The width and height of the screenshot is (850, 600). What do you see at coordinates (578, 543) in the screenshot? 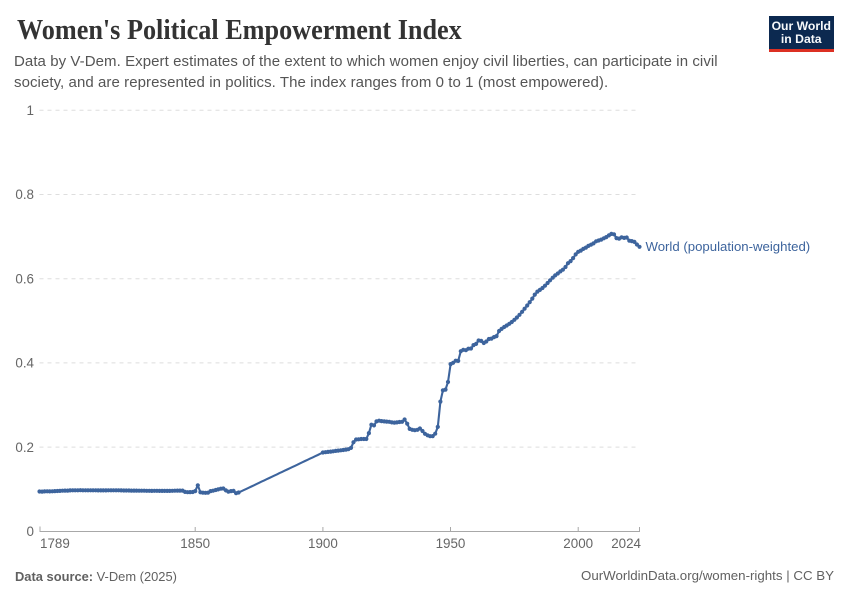
I see `svg-text: 2000` at bounding box center [578, 543].